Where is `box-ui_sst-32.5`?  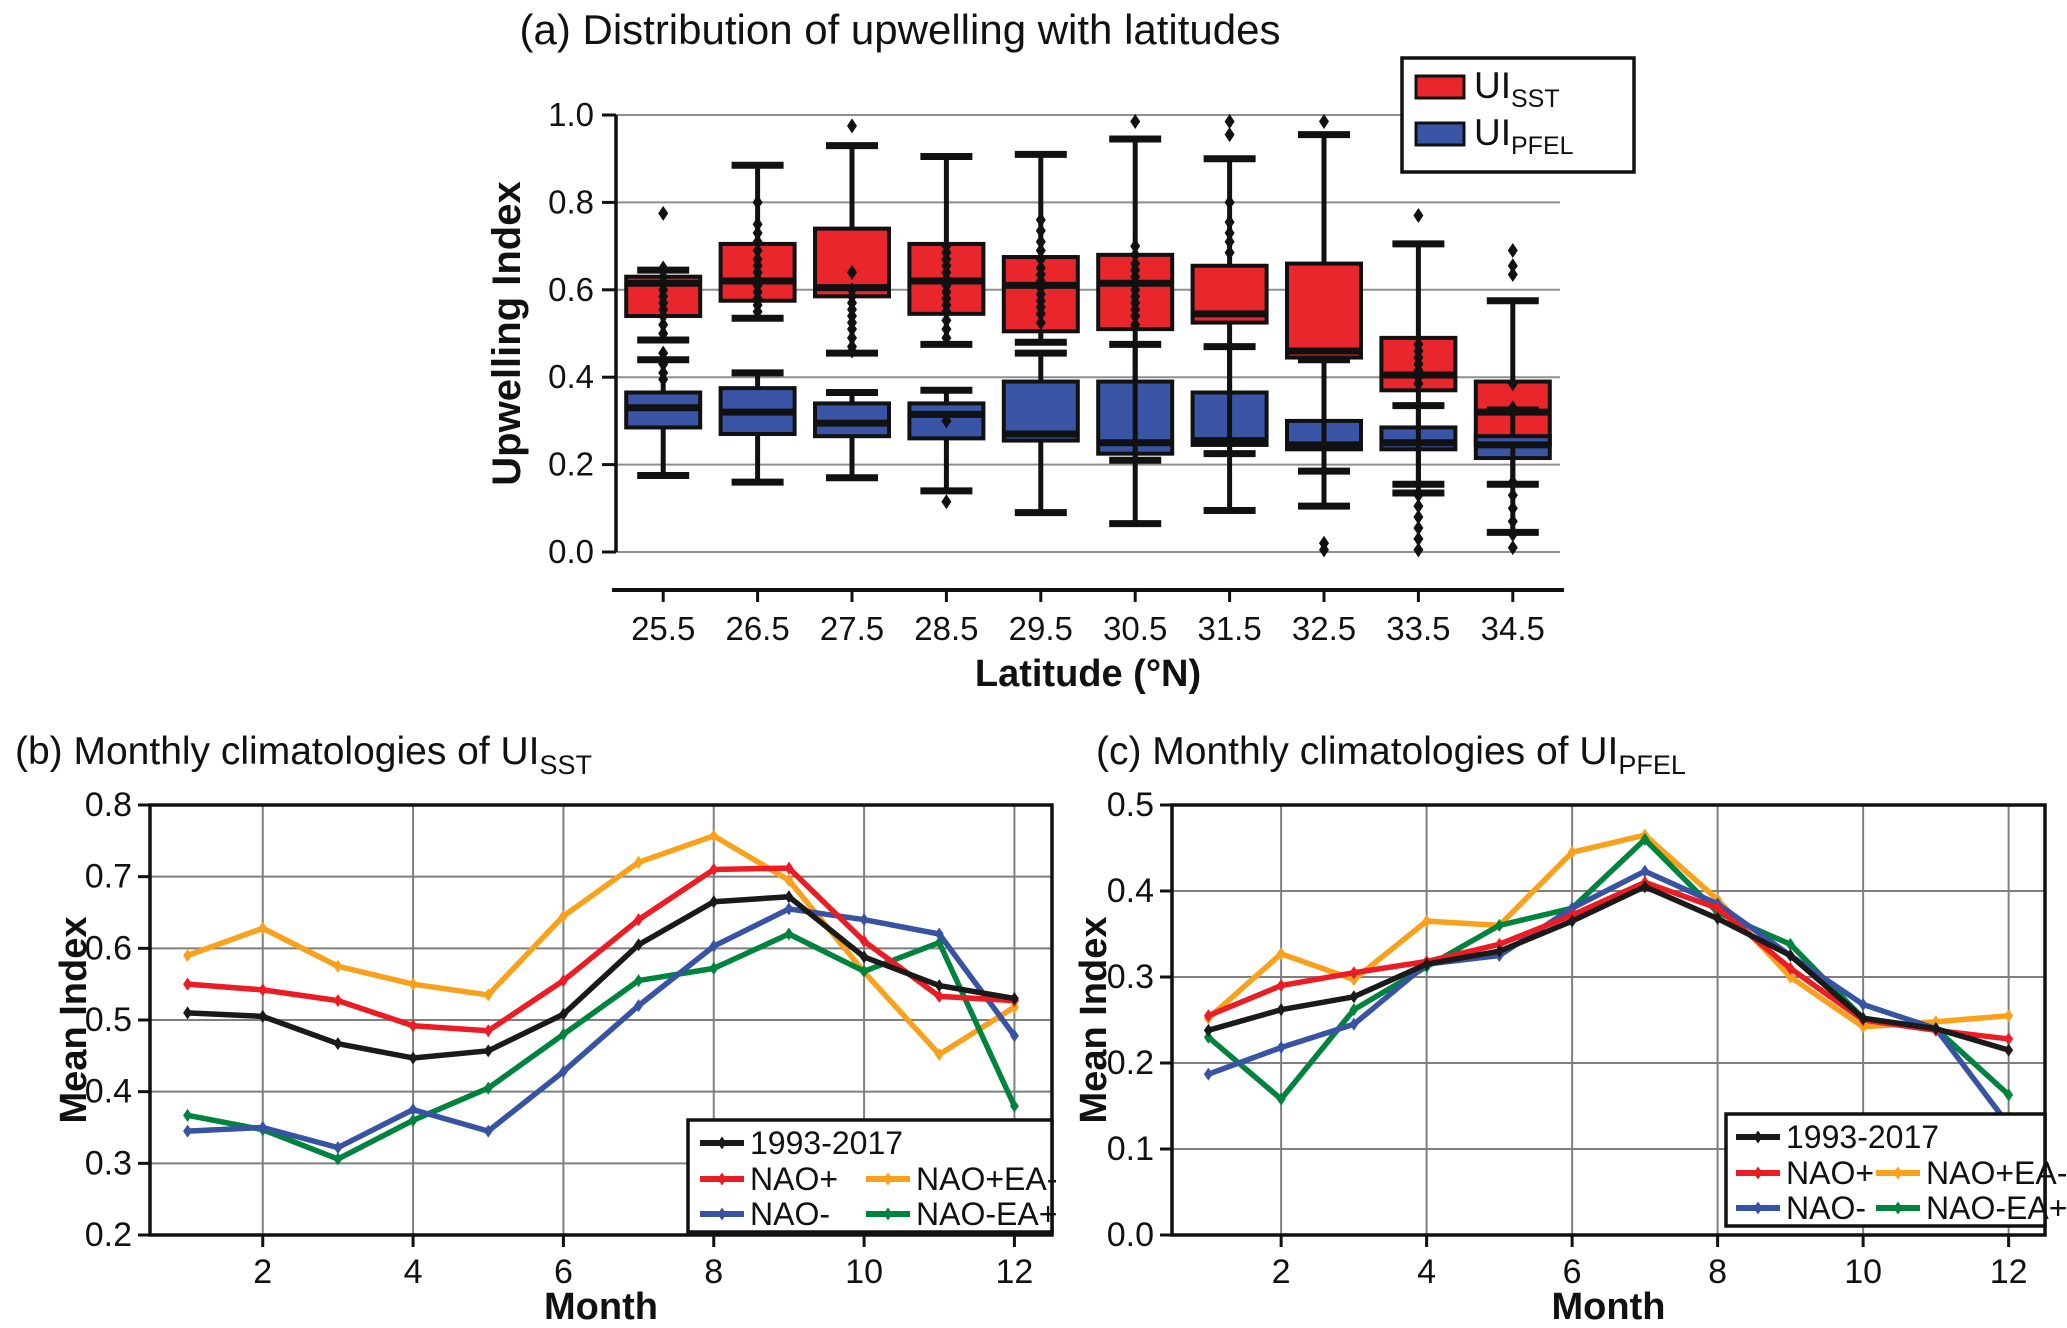 box-ui_sst-32.5 is located at coordinates (1324, 310).